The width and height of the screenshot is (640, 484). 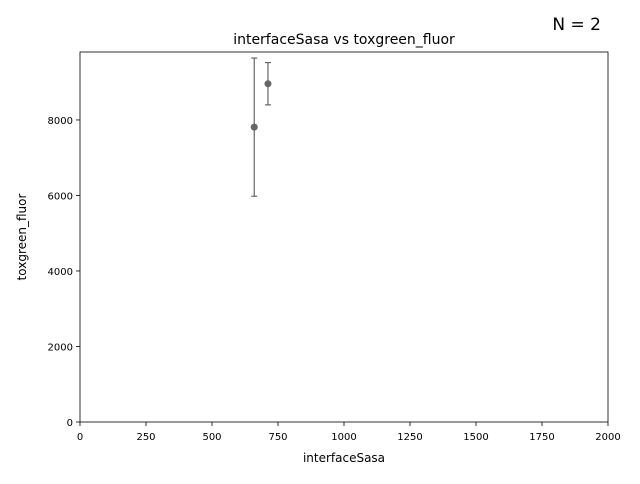 What do you see at coordinates (80, 437) in the screenshot?
I see `x-tick-label: 0` at bounding box center [80, 437].